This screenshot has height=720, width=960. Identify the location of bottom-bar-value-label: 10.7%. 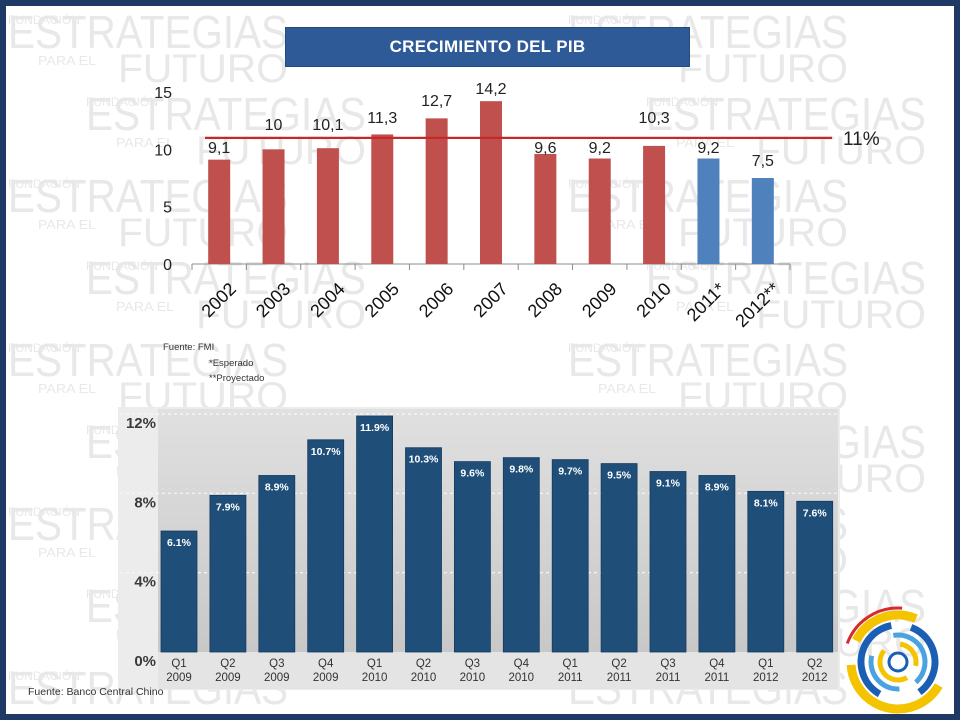
(326, 452).